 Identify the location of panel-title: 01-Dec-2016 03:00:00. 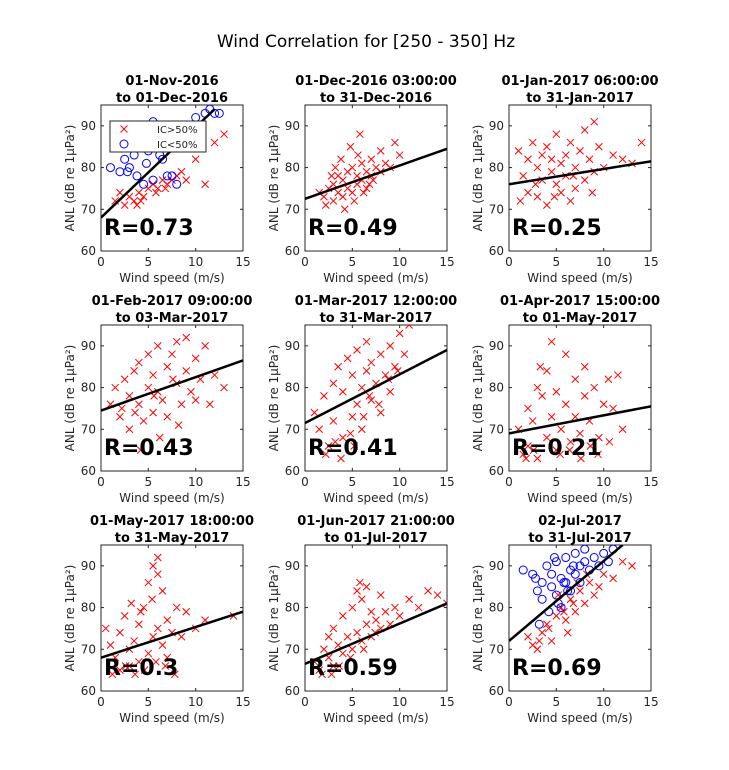
(376, 81).